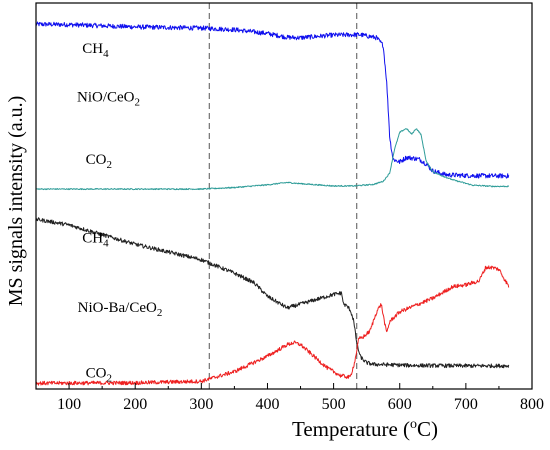 This screenshot has height=450, width=550. Describe the element at coordinates (106, 54) in the screenshot. I see `annotation-ch4-top-sub: 4` at that location.